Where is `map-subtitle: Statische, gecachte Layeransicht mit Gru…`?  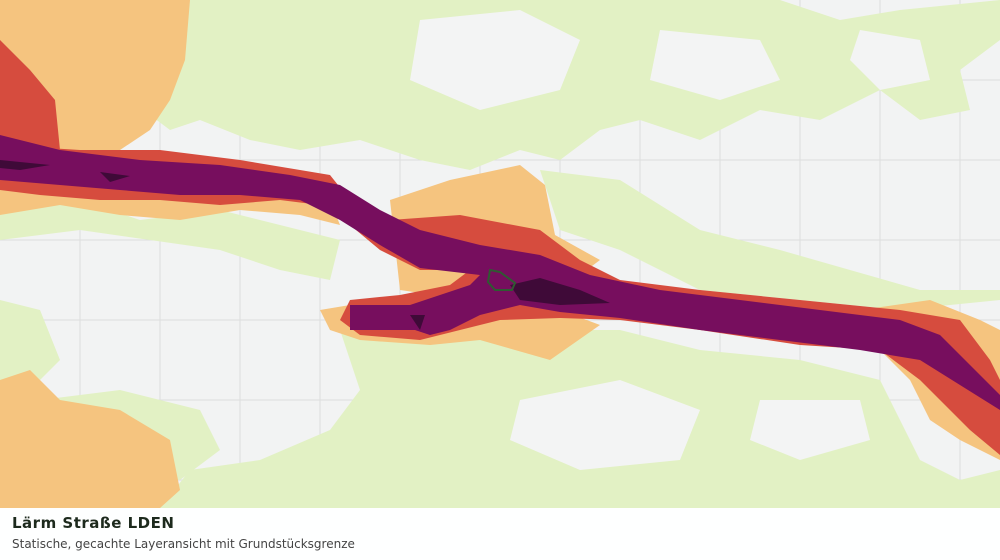 map-subtitle: Statische, gecachte Layeransicht mit Gru… is located at coordinates (183, 544).